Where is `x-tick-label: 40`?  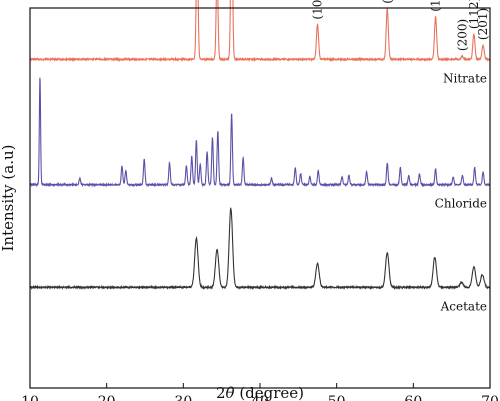 x-tick-label: 40 is located at coordinates (260, 397).